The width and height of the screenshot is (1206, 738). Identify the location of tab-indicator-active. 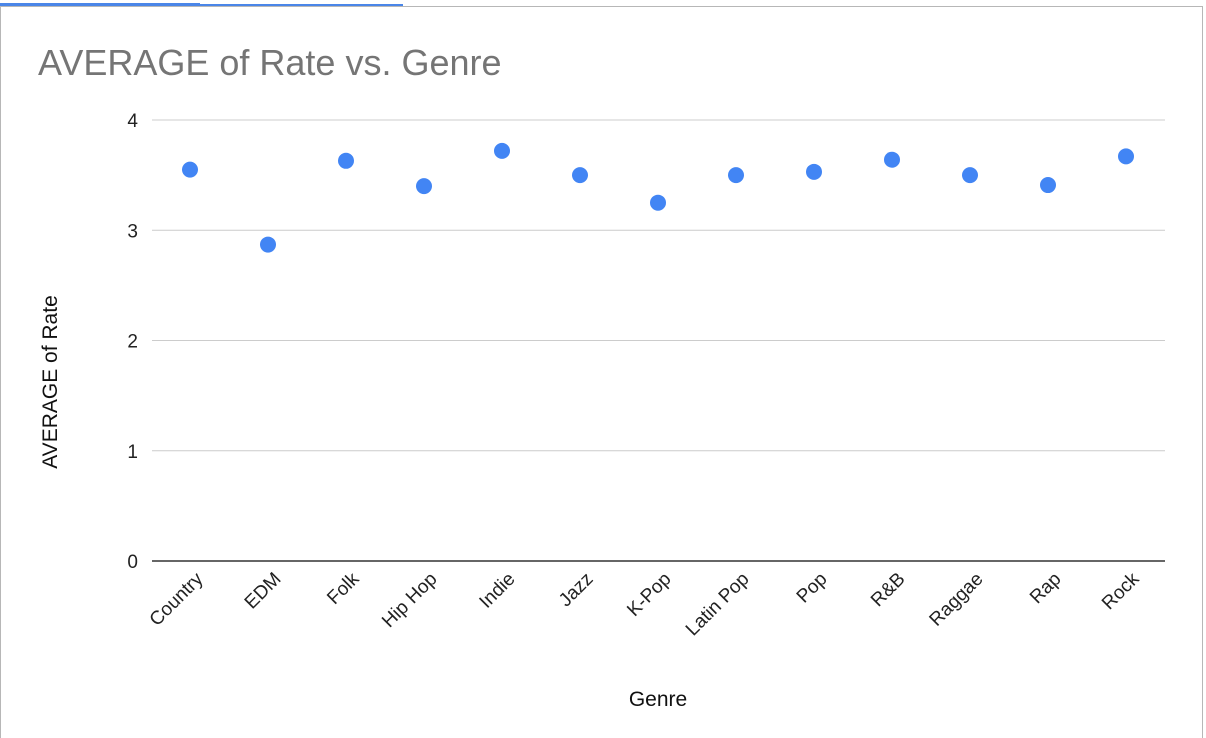
(100, 4).